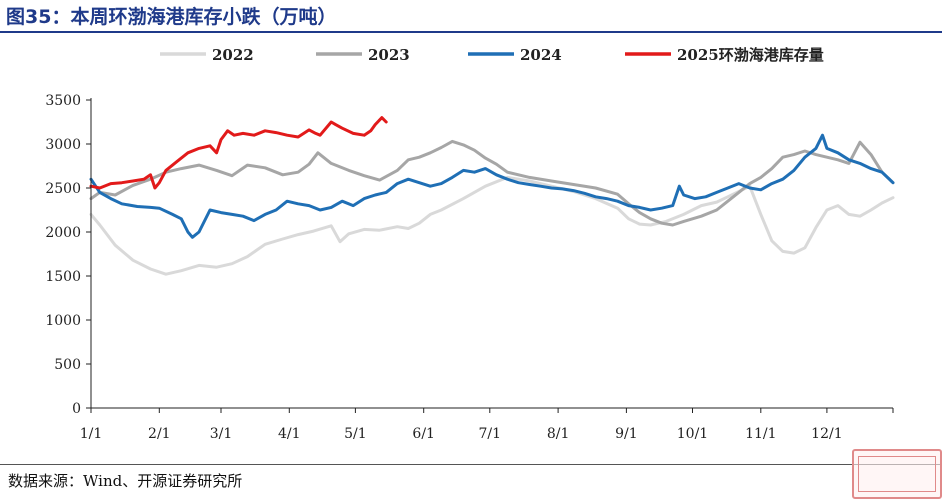 Image resolution: width=942 pixels, height=499 pixels. I want to click on x-tick-label: 1/1, so click(91, 434).